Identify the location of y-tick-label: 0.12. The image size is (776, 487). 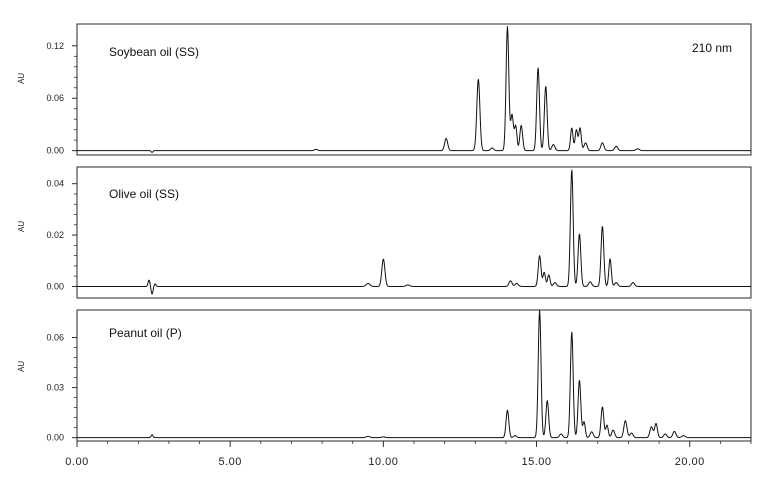
(55, 46).